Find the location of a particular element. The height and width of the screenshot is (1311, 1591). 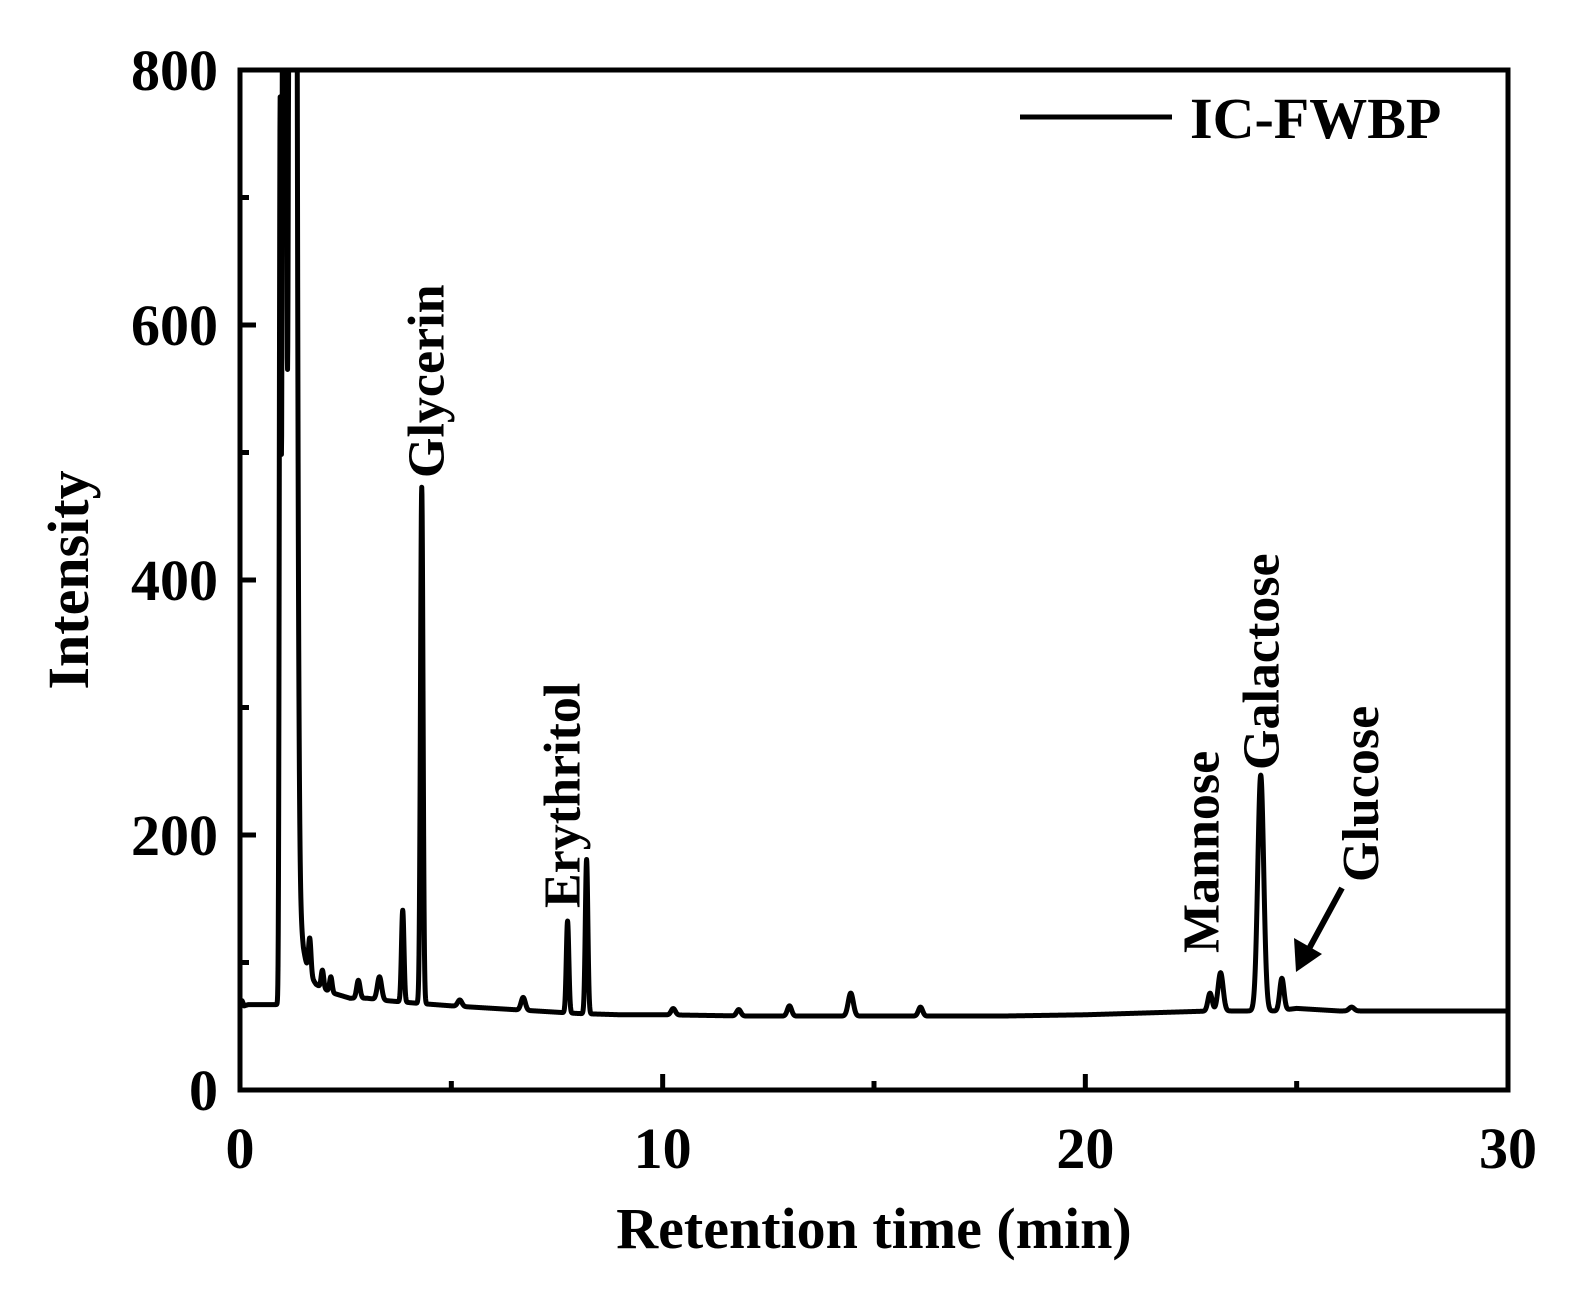

x-axis: 0 10 20 30 is located at coordinates (881, 1127).